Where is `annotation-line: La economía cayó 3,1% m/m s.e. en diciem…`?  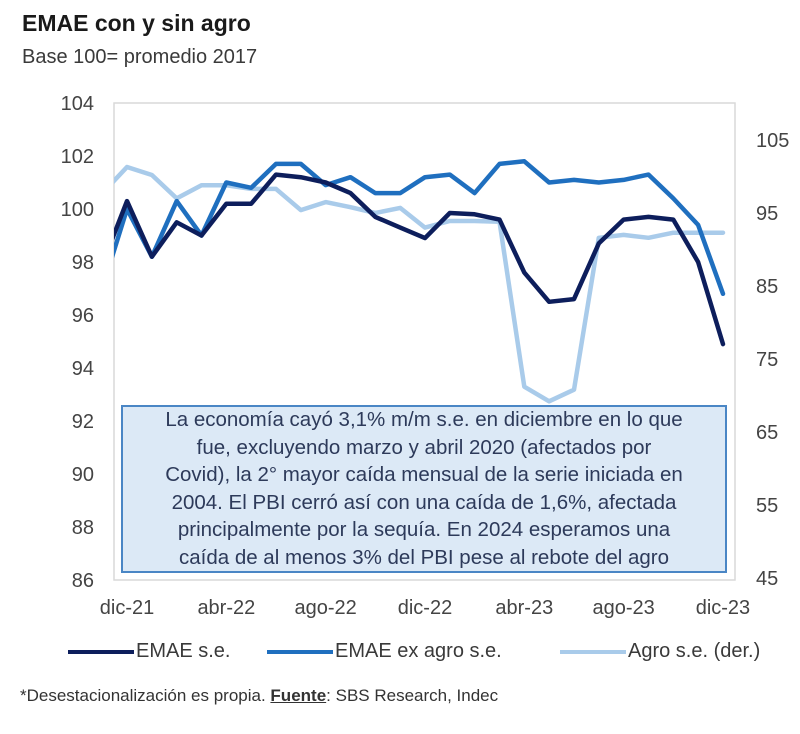
annotation-line: La economía cayó 3,1% m/m s.e. en diciem… is located at coordinates (424, 419).